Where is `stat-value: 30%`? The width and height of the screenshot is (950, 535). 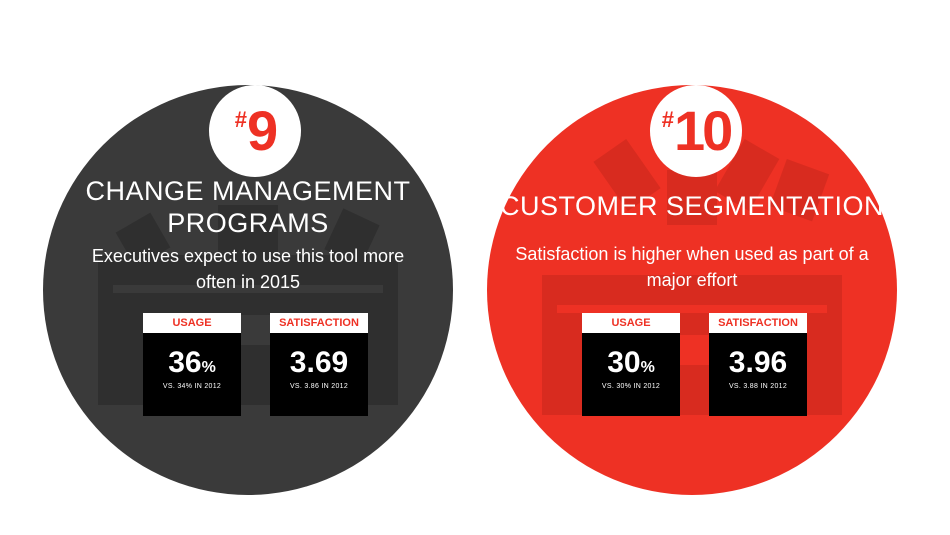 stat-value: 30% is located at coordinates (631, 363).